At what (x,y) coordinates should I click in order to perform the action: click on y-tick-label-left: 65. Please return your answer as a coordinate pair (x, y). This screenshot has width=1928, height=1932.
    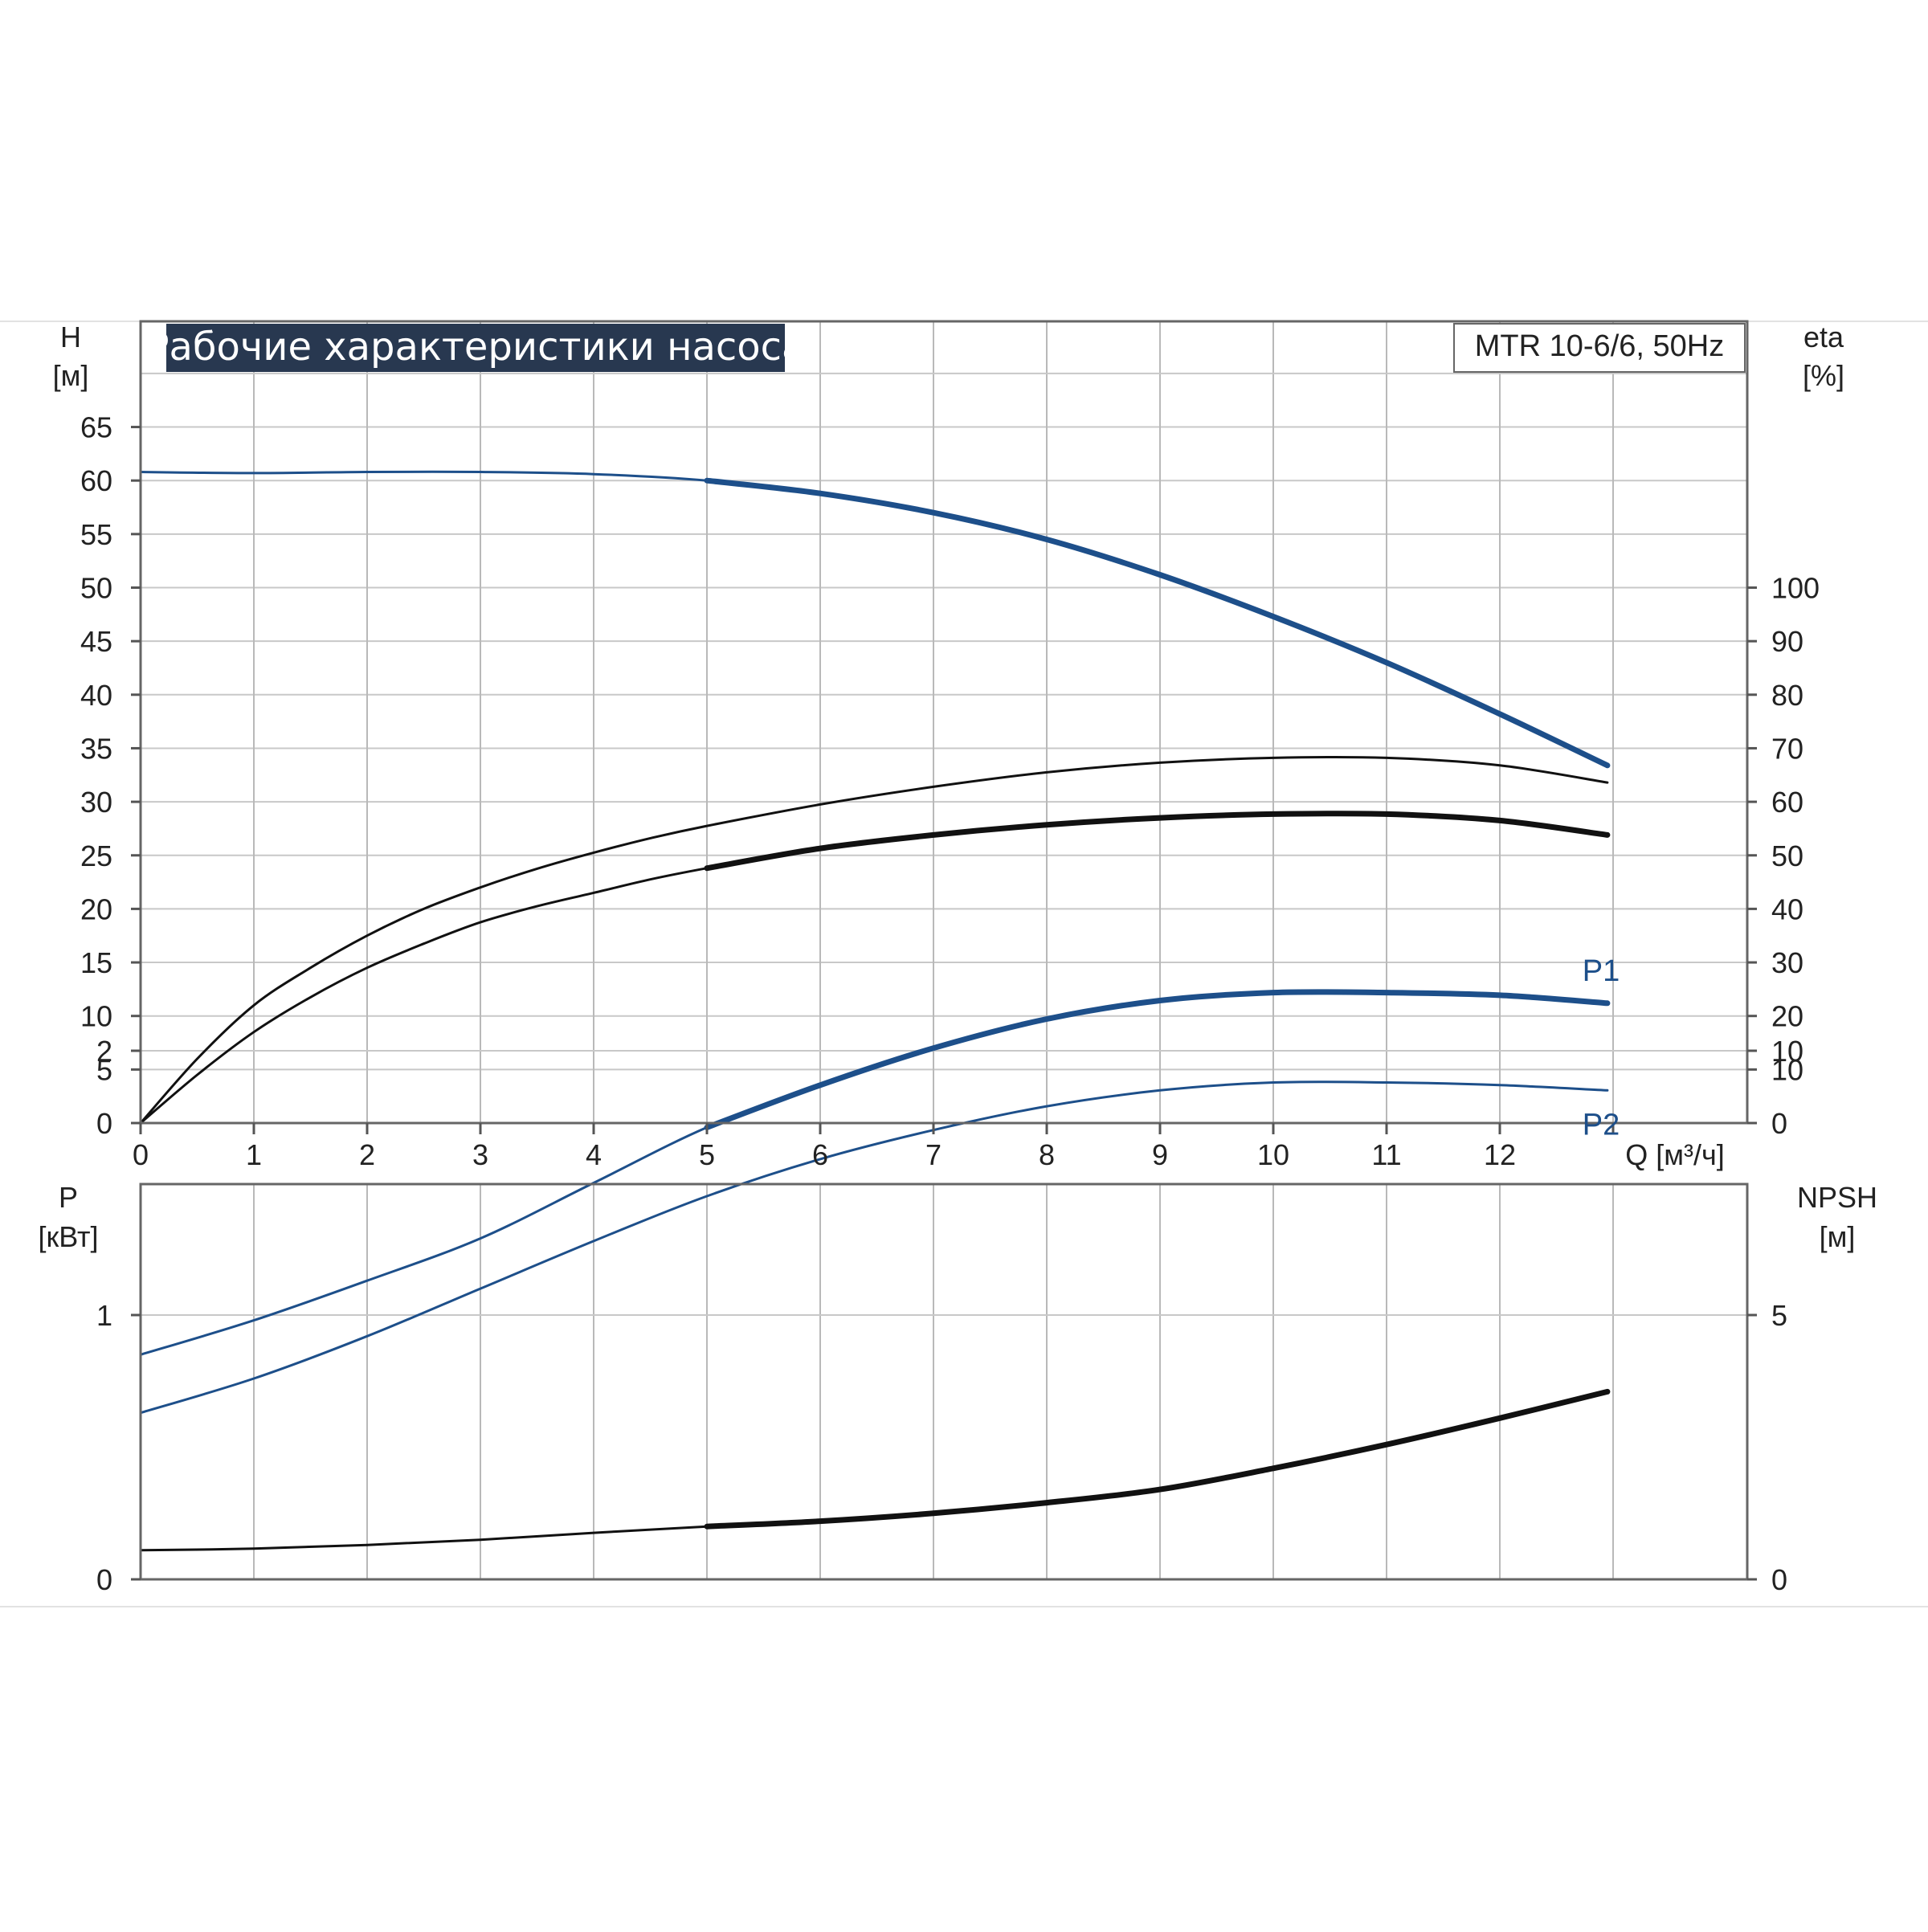
    Looking at the image, I should click on (96, 427).